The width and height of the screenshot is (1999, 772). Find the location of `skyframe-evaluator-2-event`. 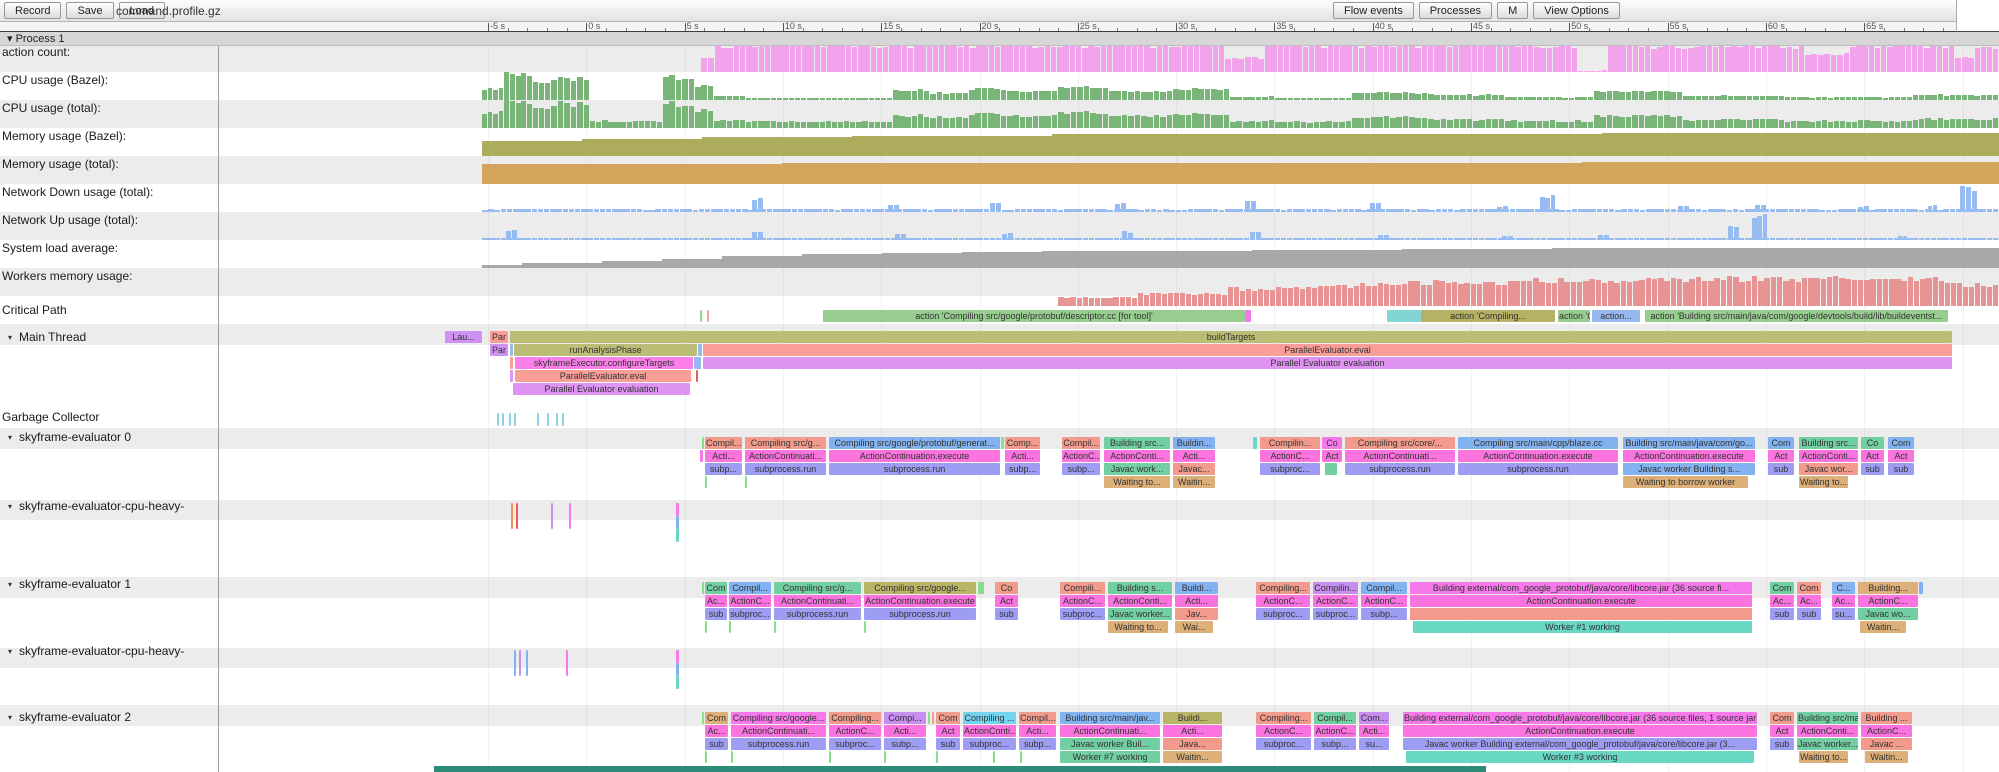

skyframe-evaluator-2-event is located at coordinates (706, 757).